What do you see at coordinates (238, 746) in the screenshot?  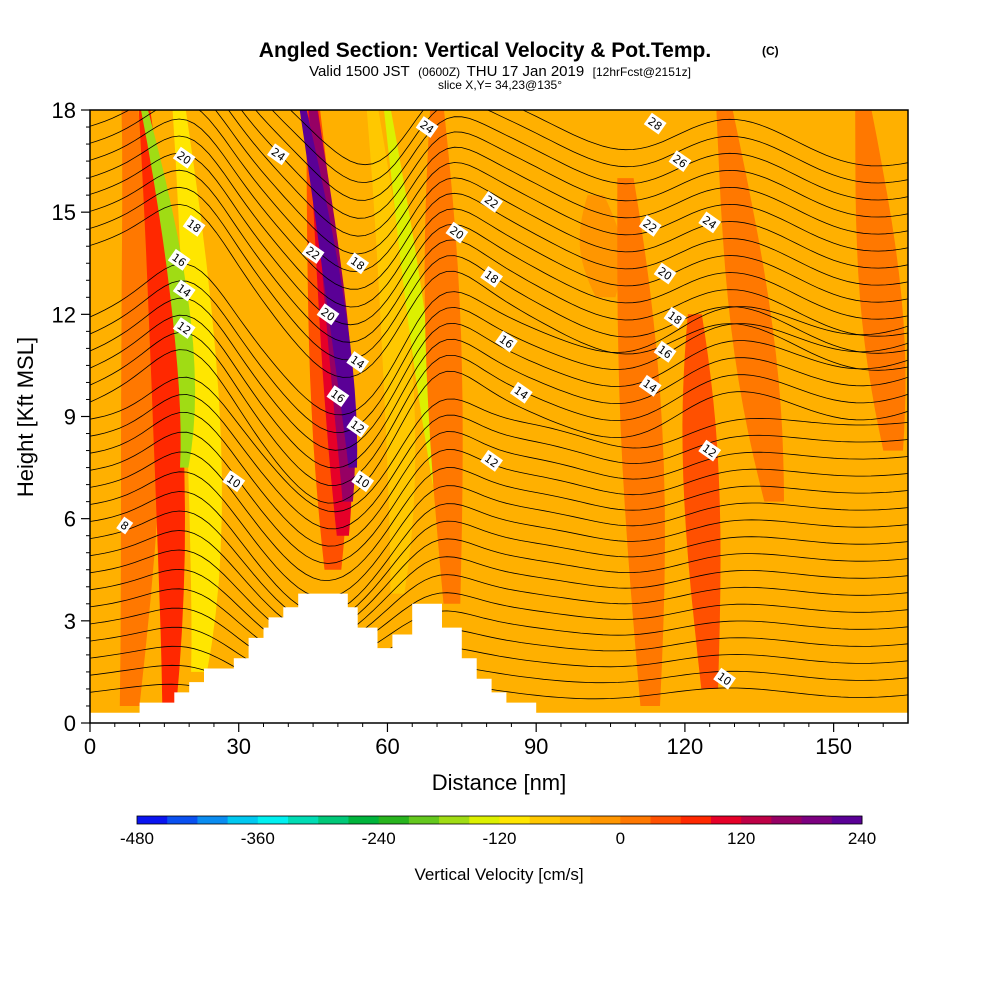 I see `x-tick-label: 30` at bounding box center [238, 746].